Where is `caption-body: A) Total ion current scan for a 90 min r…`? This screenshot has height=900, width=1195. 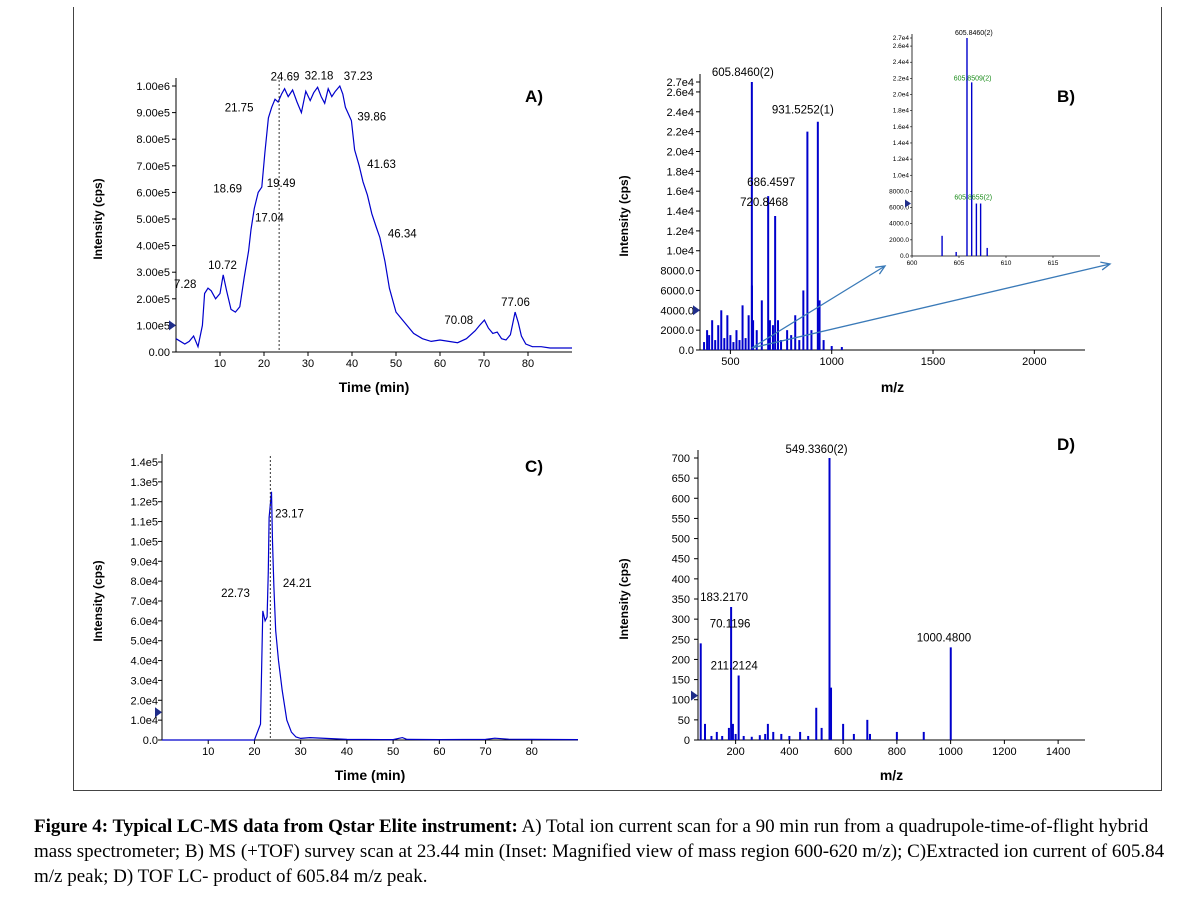 caption-body: A) Total ion current scan for a 90 min r… is located at coordinates (599, 851).